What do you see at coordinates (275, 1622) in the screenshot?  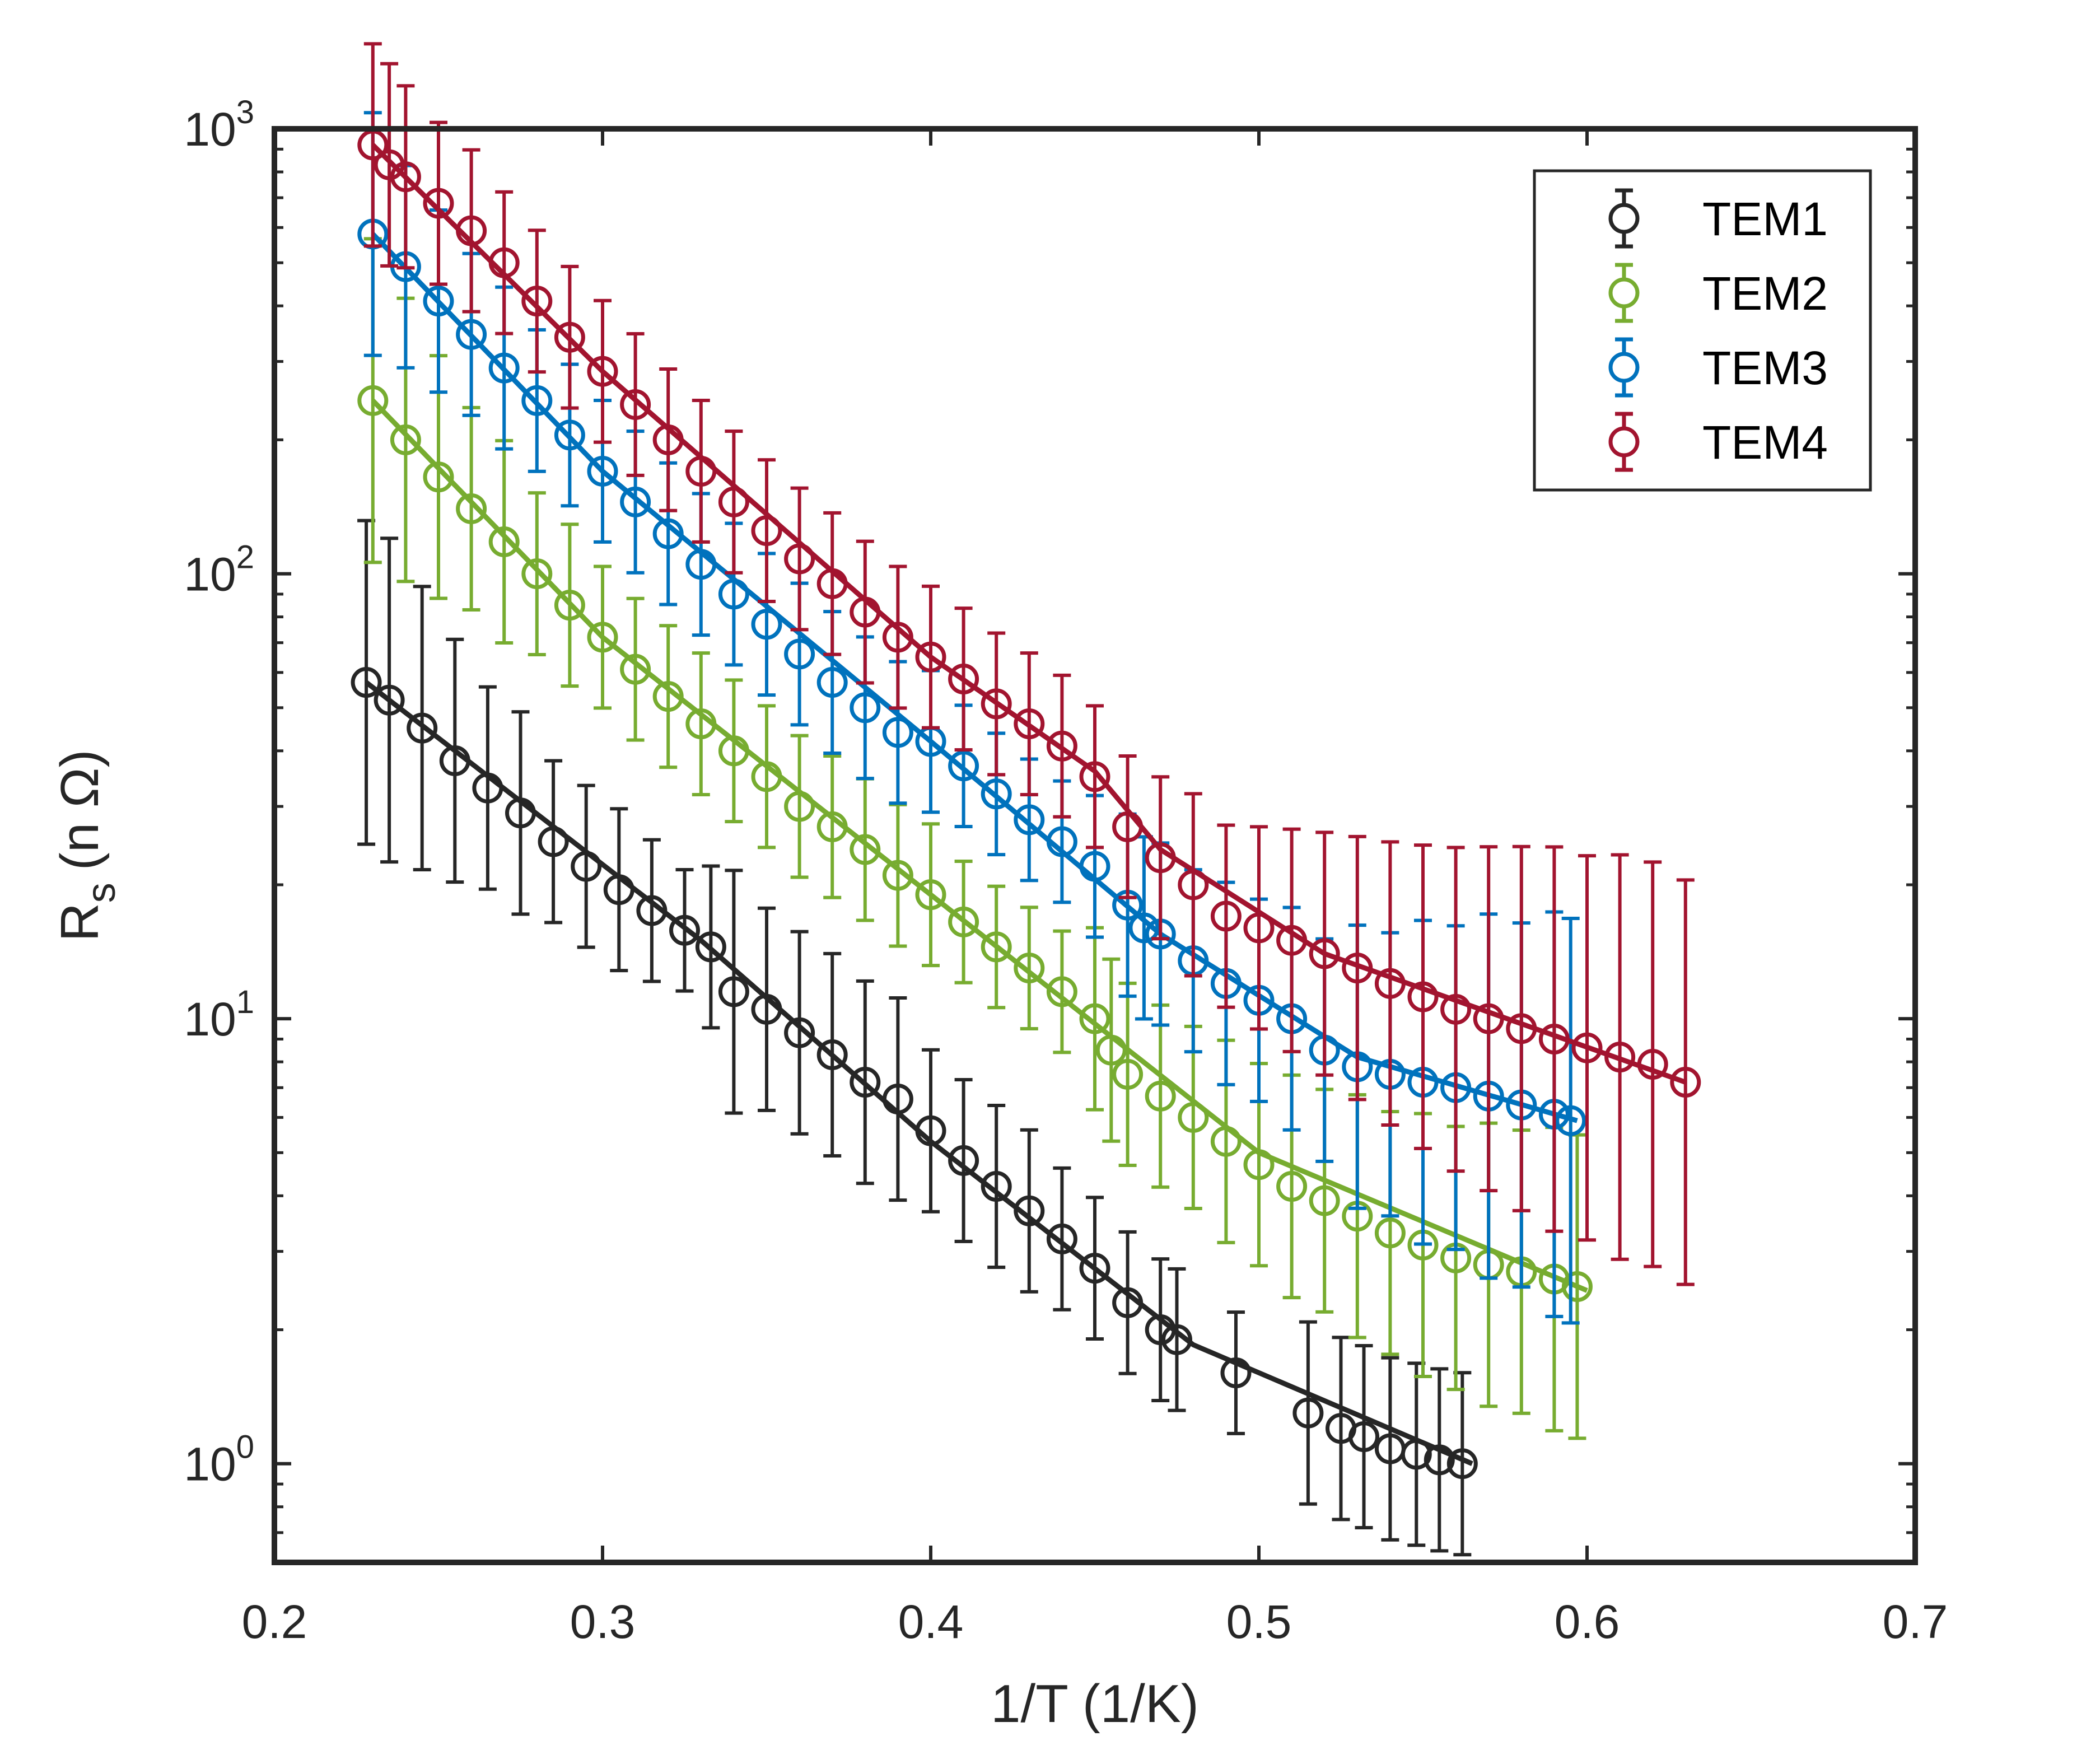 I see `x-tick-label: 0.2` at bounding box center [275, 1622].